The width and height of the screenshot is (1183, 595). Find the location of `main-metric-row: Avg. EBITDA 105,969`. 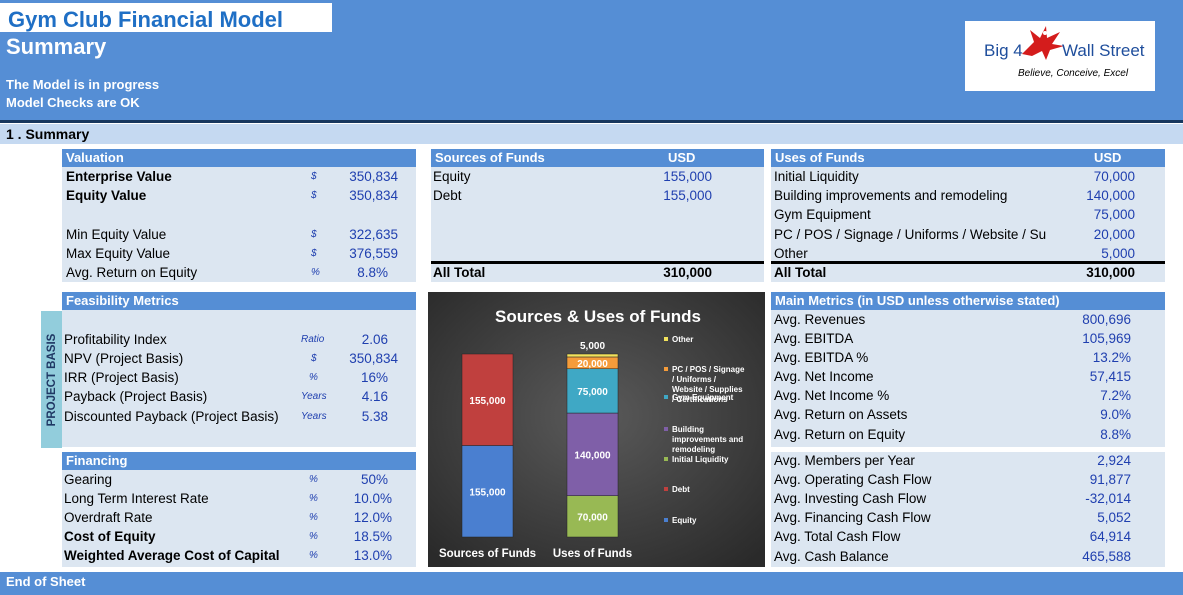

main-metric-row: Avg. EBITDA 105,969 is located at coordinates (968, 339).